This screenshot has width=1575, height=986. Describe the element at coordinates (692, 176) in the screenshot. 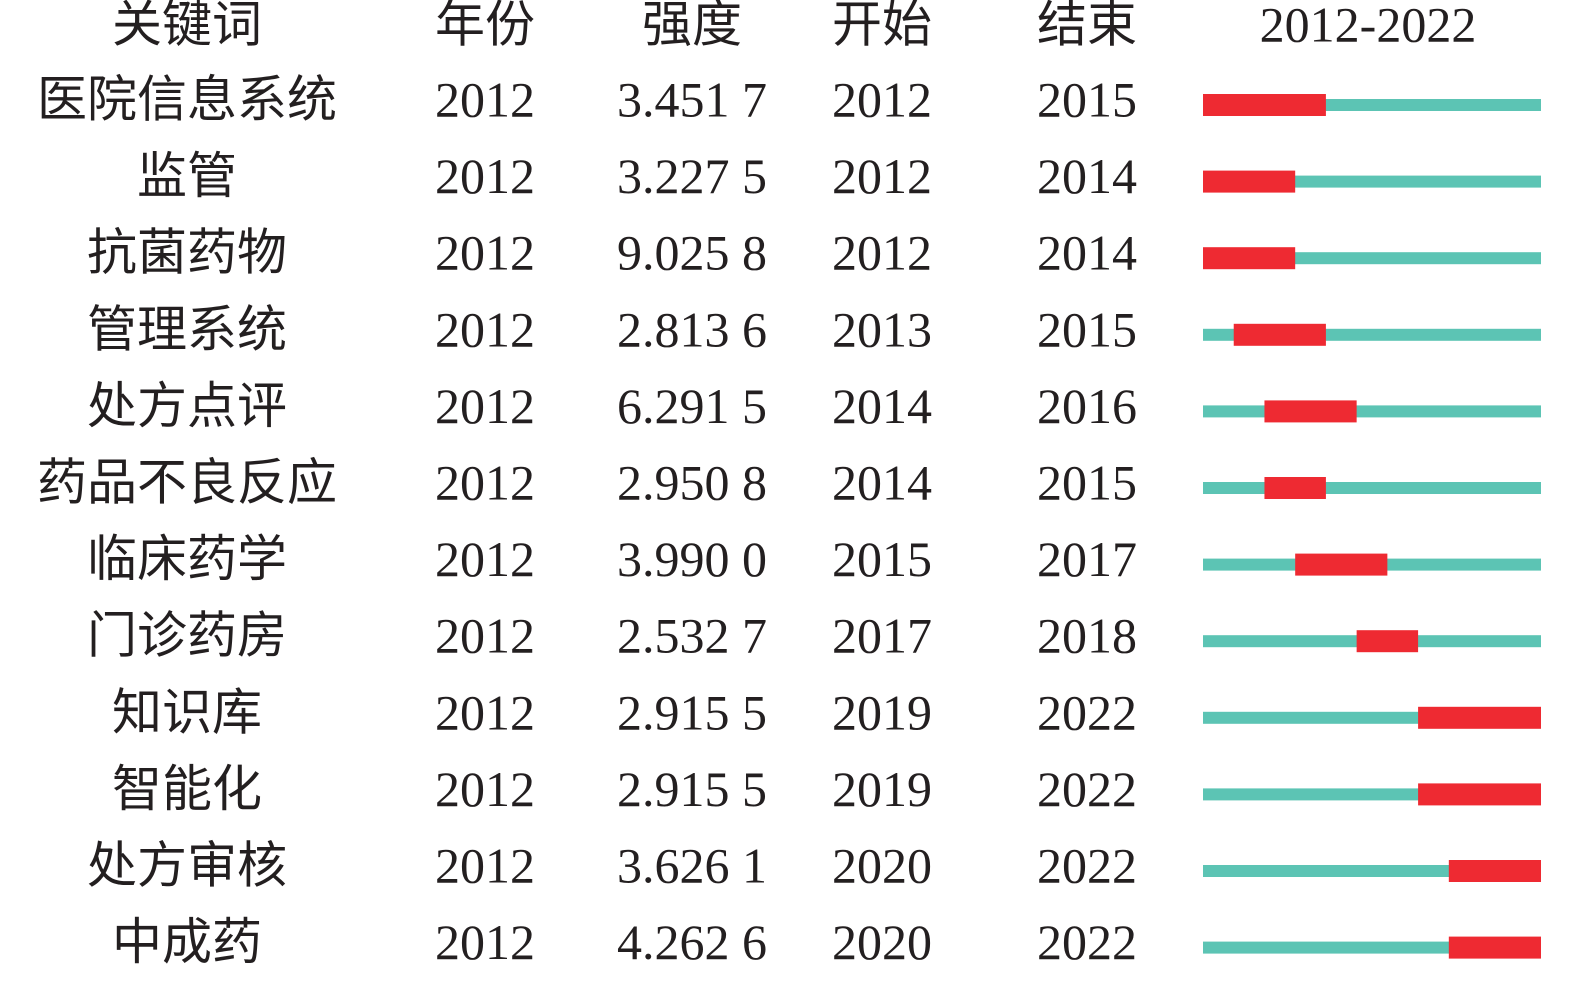

I see `cell: 3.227 5` at that location.